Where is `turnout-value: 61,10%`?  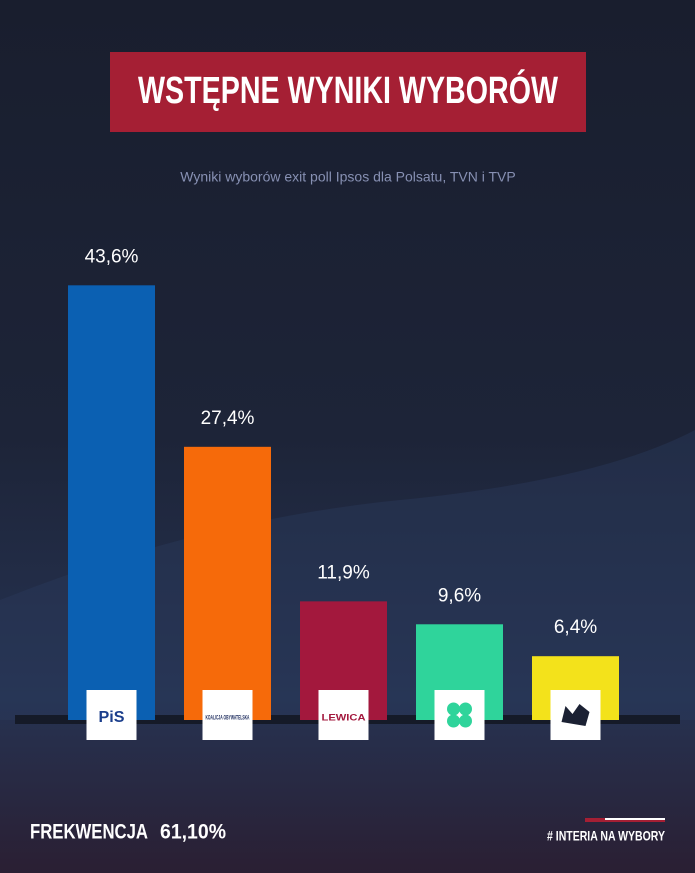 turnout-value: 61,10% is located at coordinates (193, 832).